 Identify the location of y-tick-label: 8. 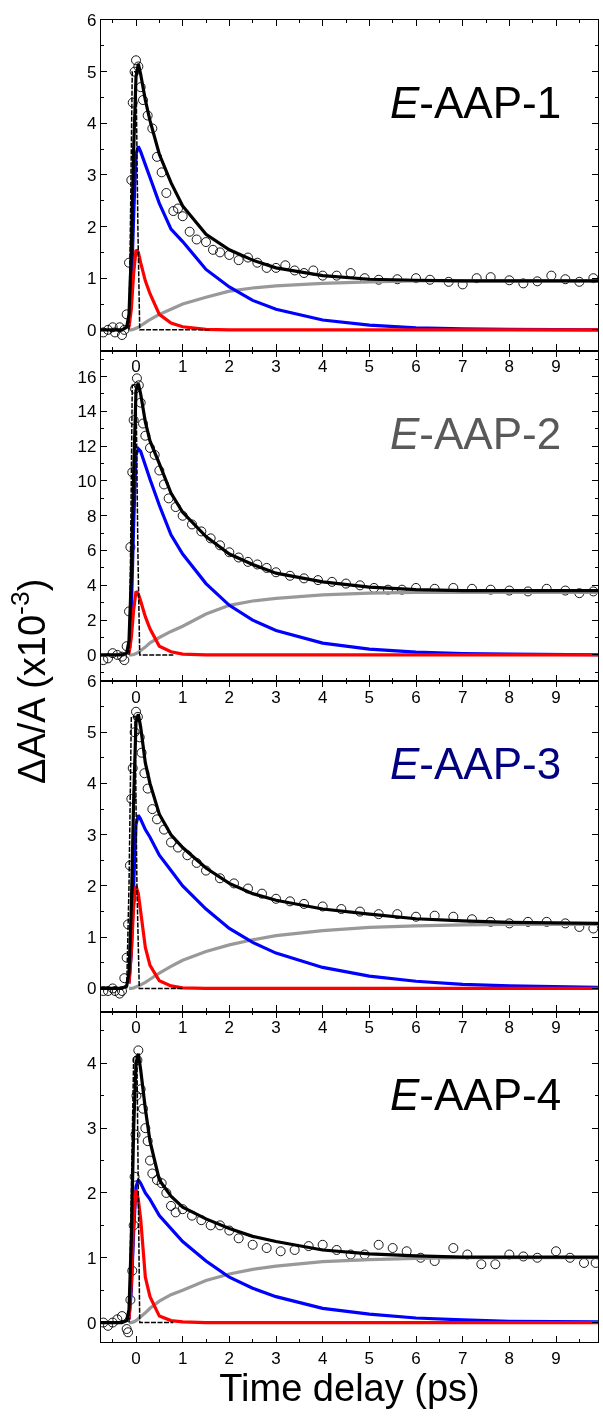
(92, 516).